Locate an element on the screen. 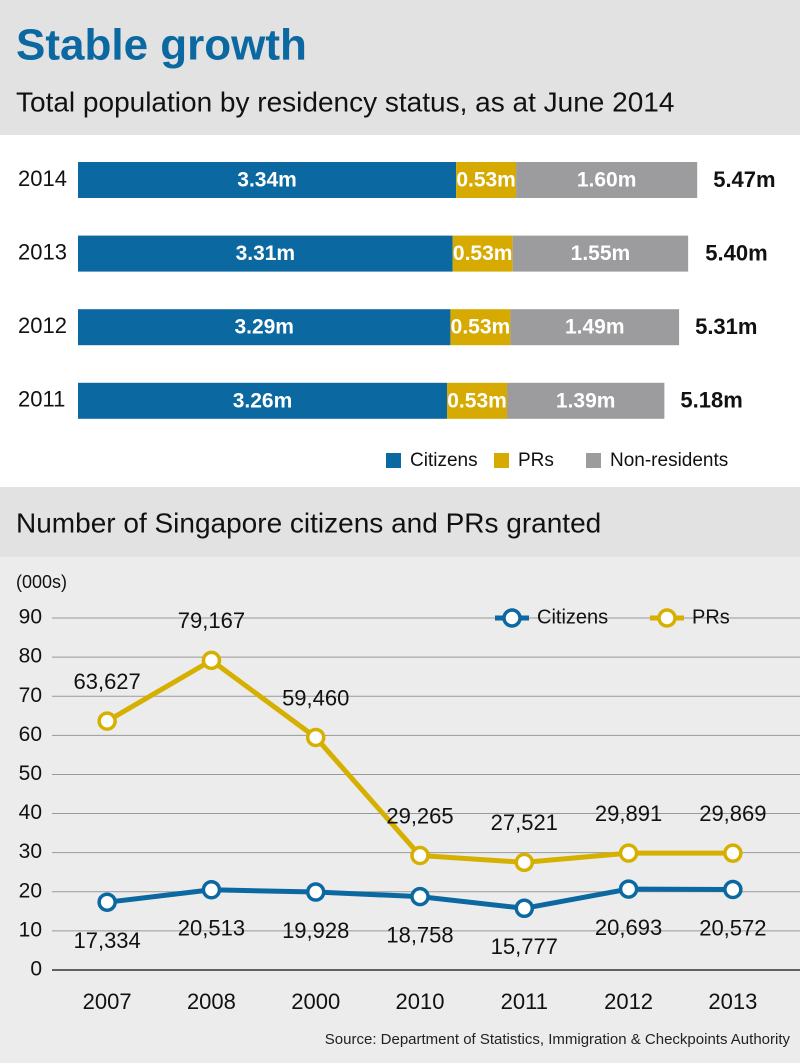 This screenshot has height=1063, width=800. data-label: 20,572 is located at coordinates (732, 927).